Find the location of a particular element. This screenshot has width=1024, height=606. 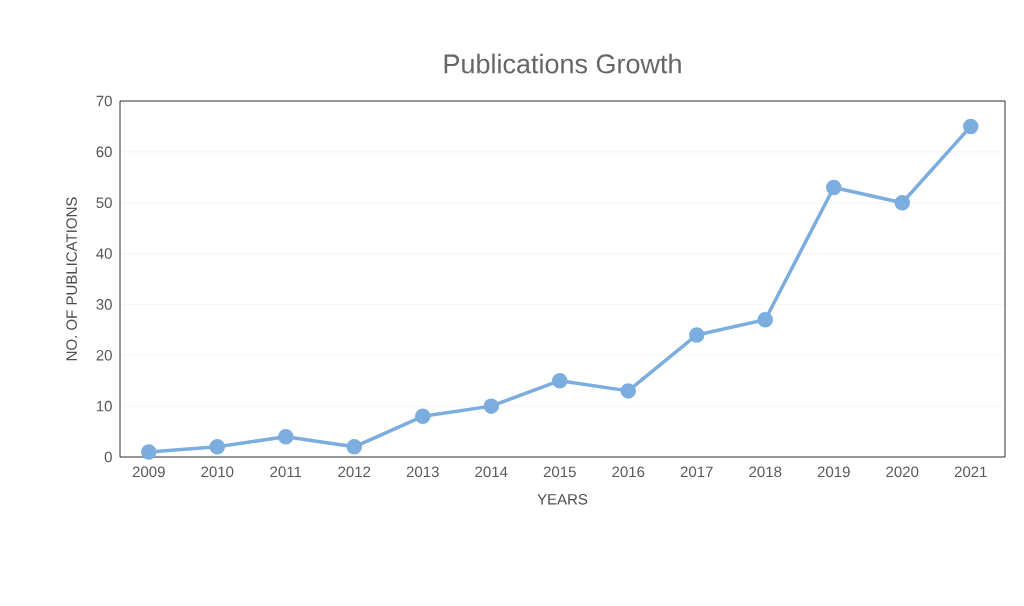

x-tick-label: 2016 is located at coordinates (628, 472).